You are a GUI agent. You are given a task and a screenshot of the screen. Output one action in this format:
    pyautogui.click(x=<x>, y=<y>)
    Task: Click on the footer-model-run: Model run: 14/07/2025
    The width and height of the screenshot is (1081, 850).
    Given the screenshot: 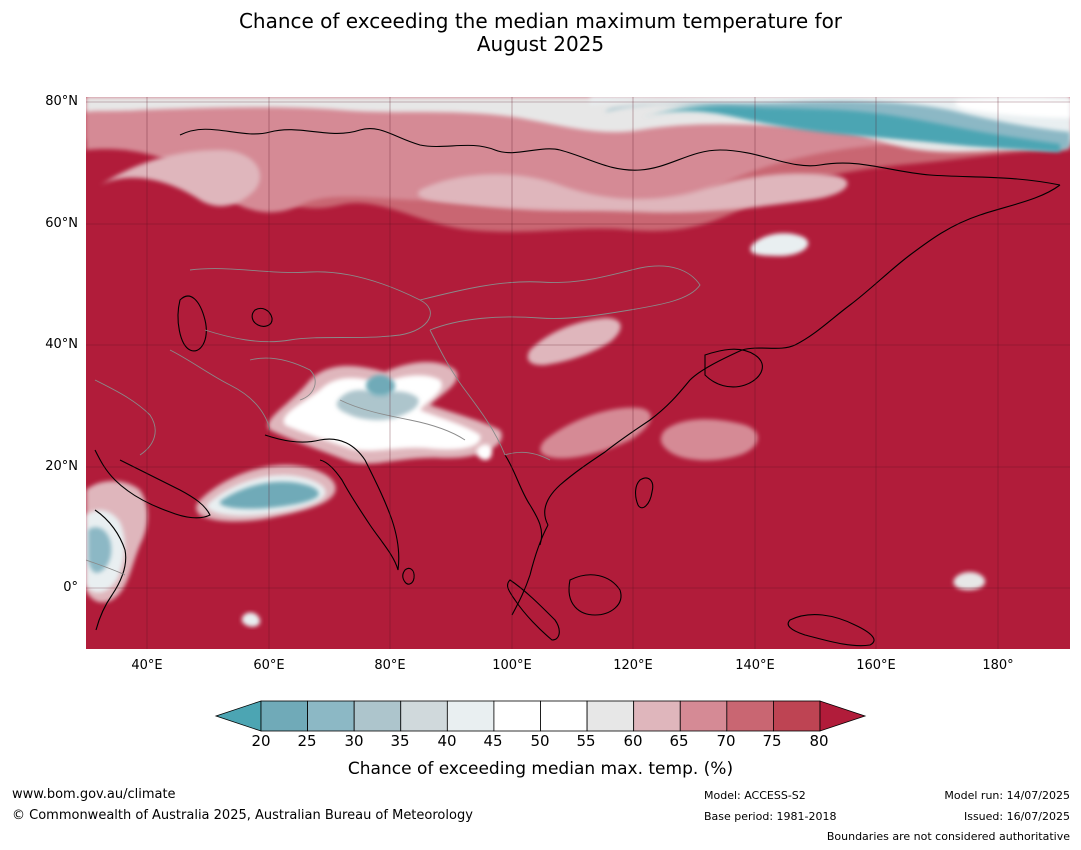 What is the action you would take?
    pyautogui.click(x=1007, y=795)
    